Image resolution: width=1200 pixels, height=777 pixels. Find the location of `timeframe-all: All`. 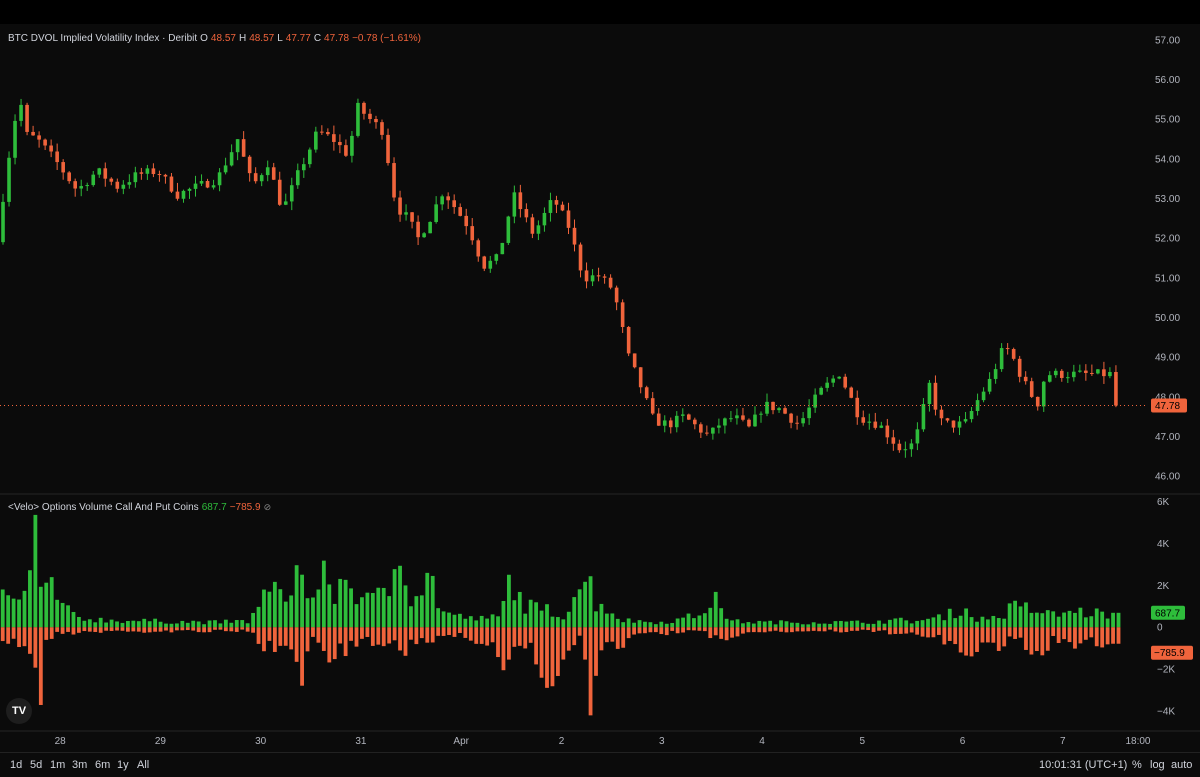

timeframe-all: All is located at coordinates (143, 765).